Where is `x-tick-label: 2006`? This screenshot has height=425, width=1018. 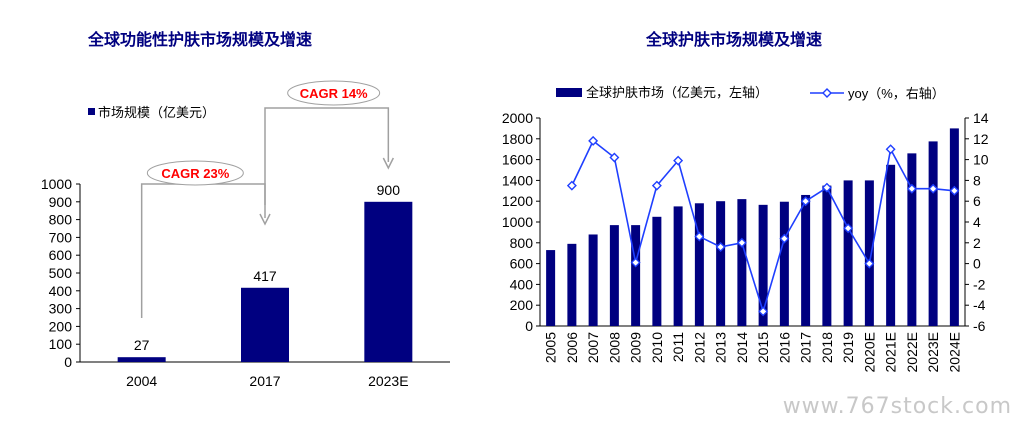
x-tick-label: 2006 is located at coordinates (572, 347).